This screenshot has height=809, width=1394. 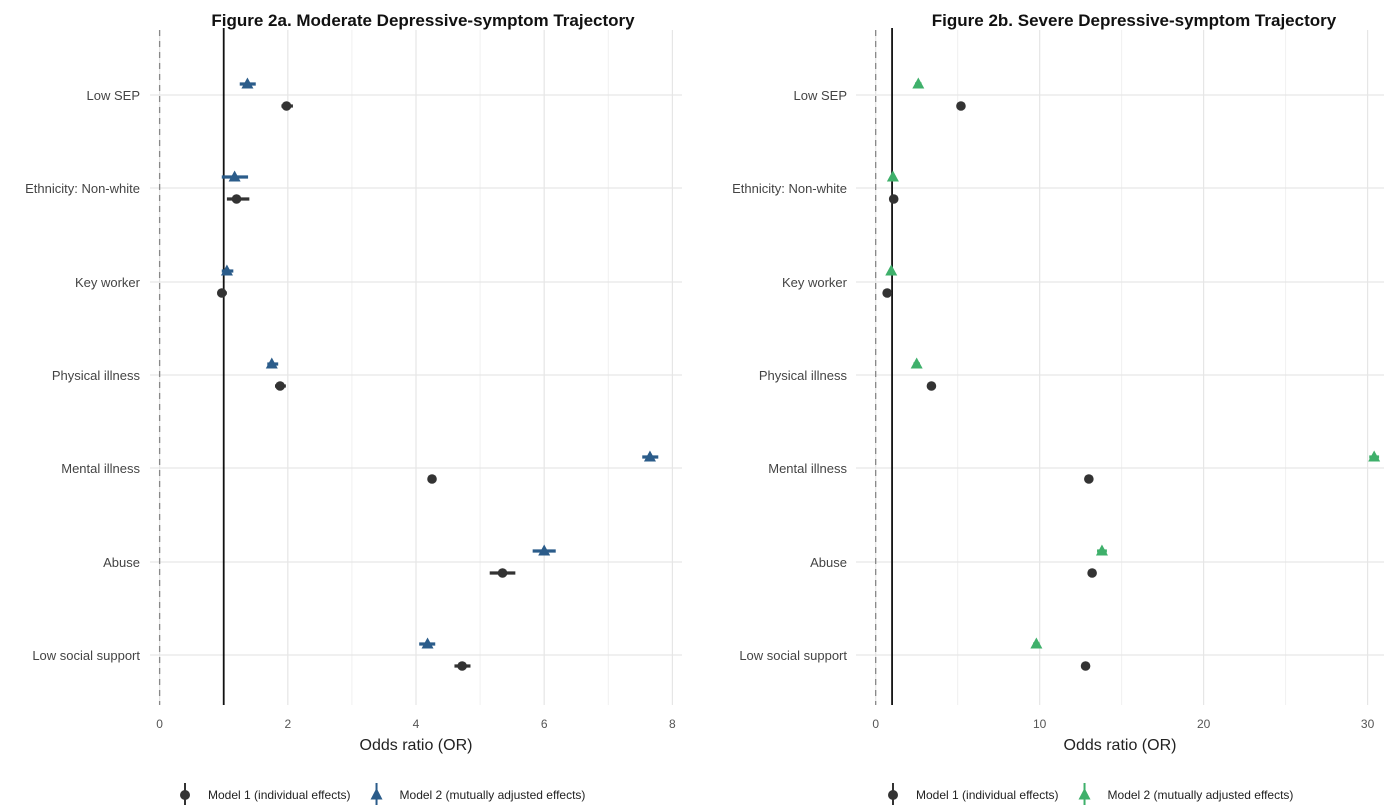 I want to click on x-tick-label: 8, so click(x=672, y=724).